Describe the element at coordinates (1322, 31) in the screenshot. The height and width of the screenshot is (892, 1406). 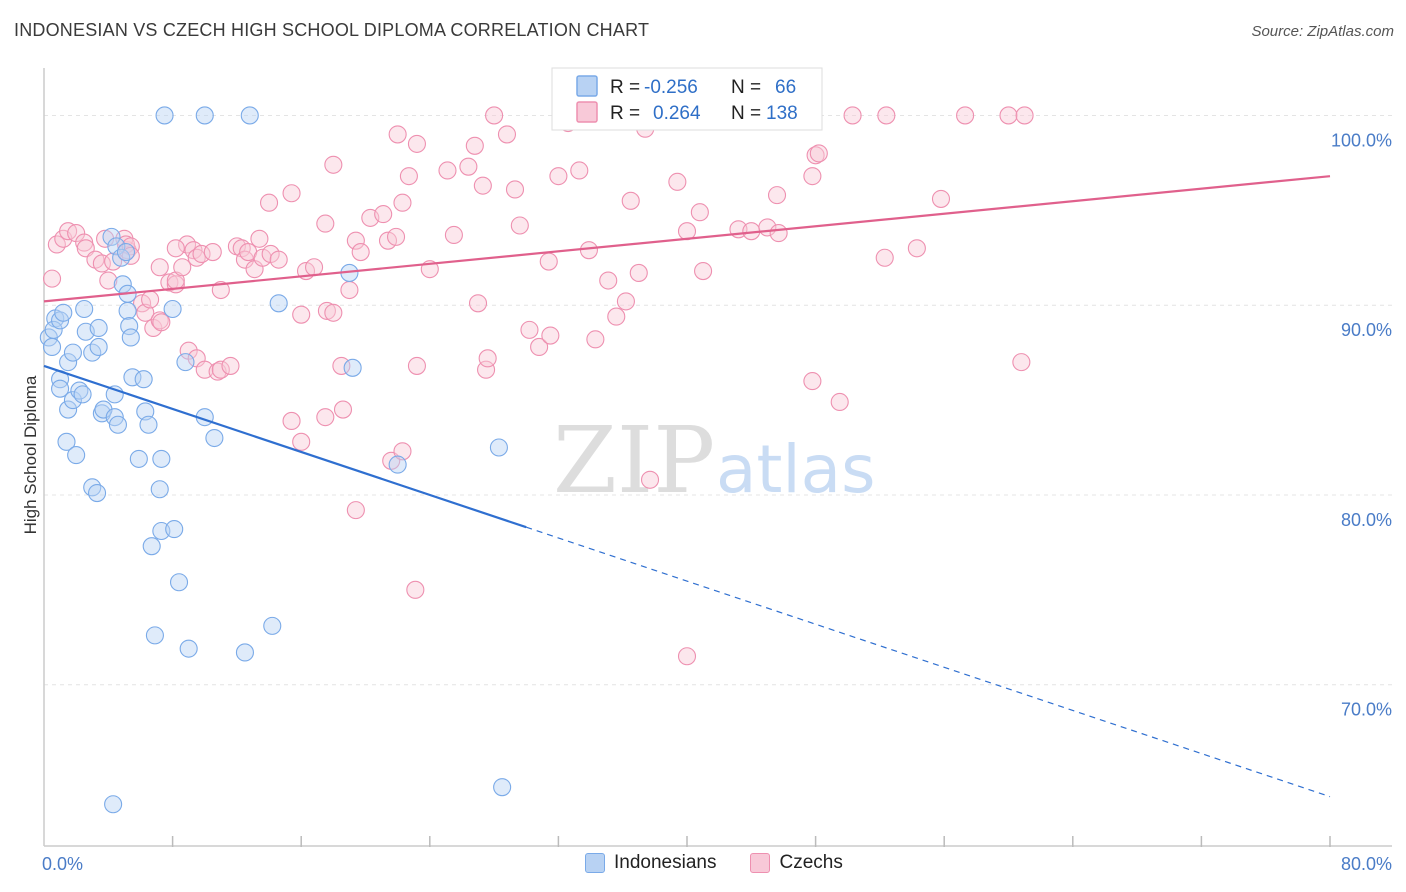
I see `chart-source: Source: ZipAtlas.com` at that location.